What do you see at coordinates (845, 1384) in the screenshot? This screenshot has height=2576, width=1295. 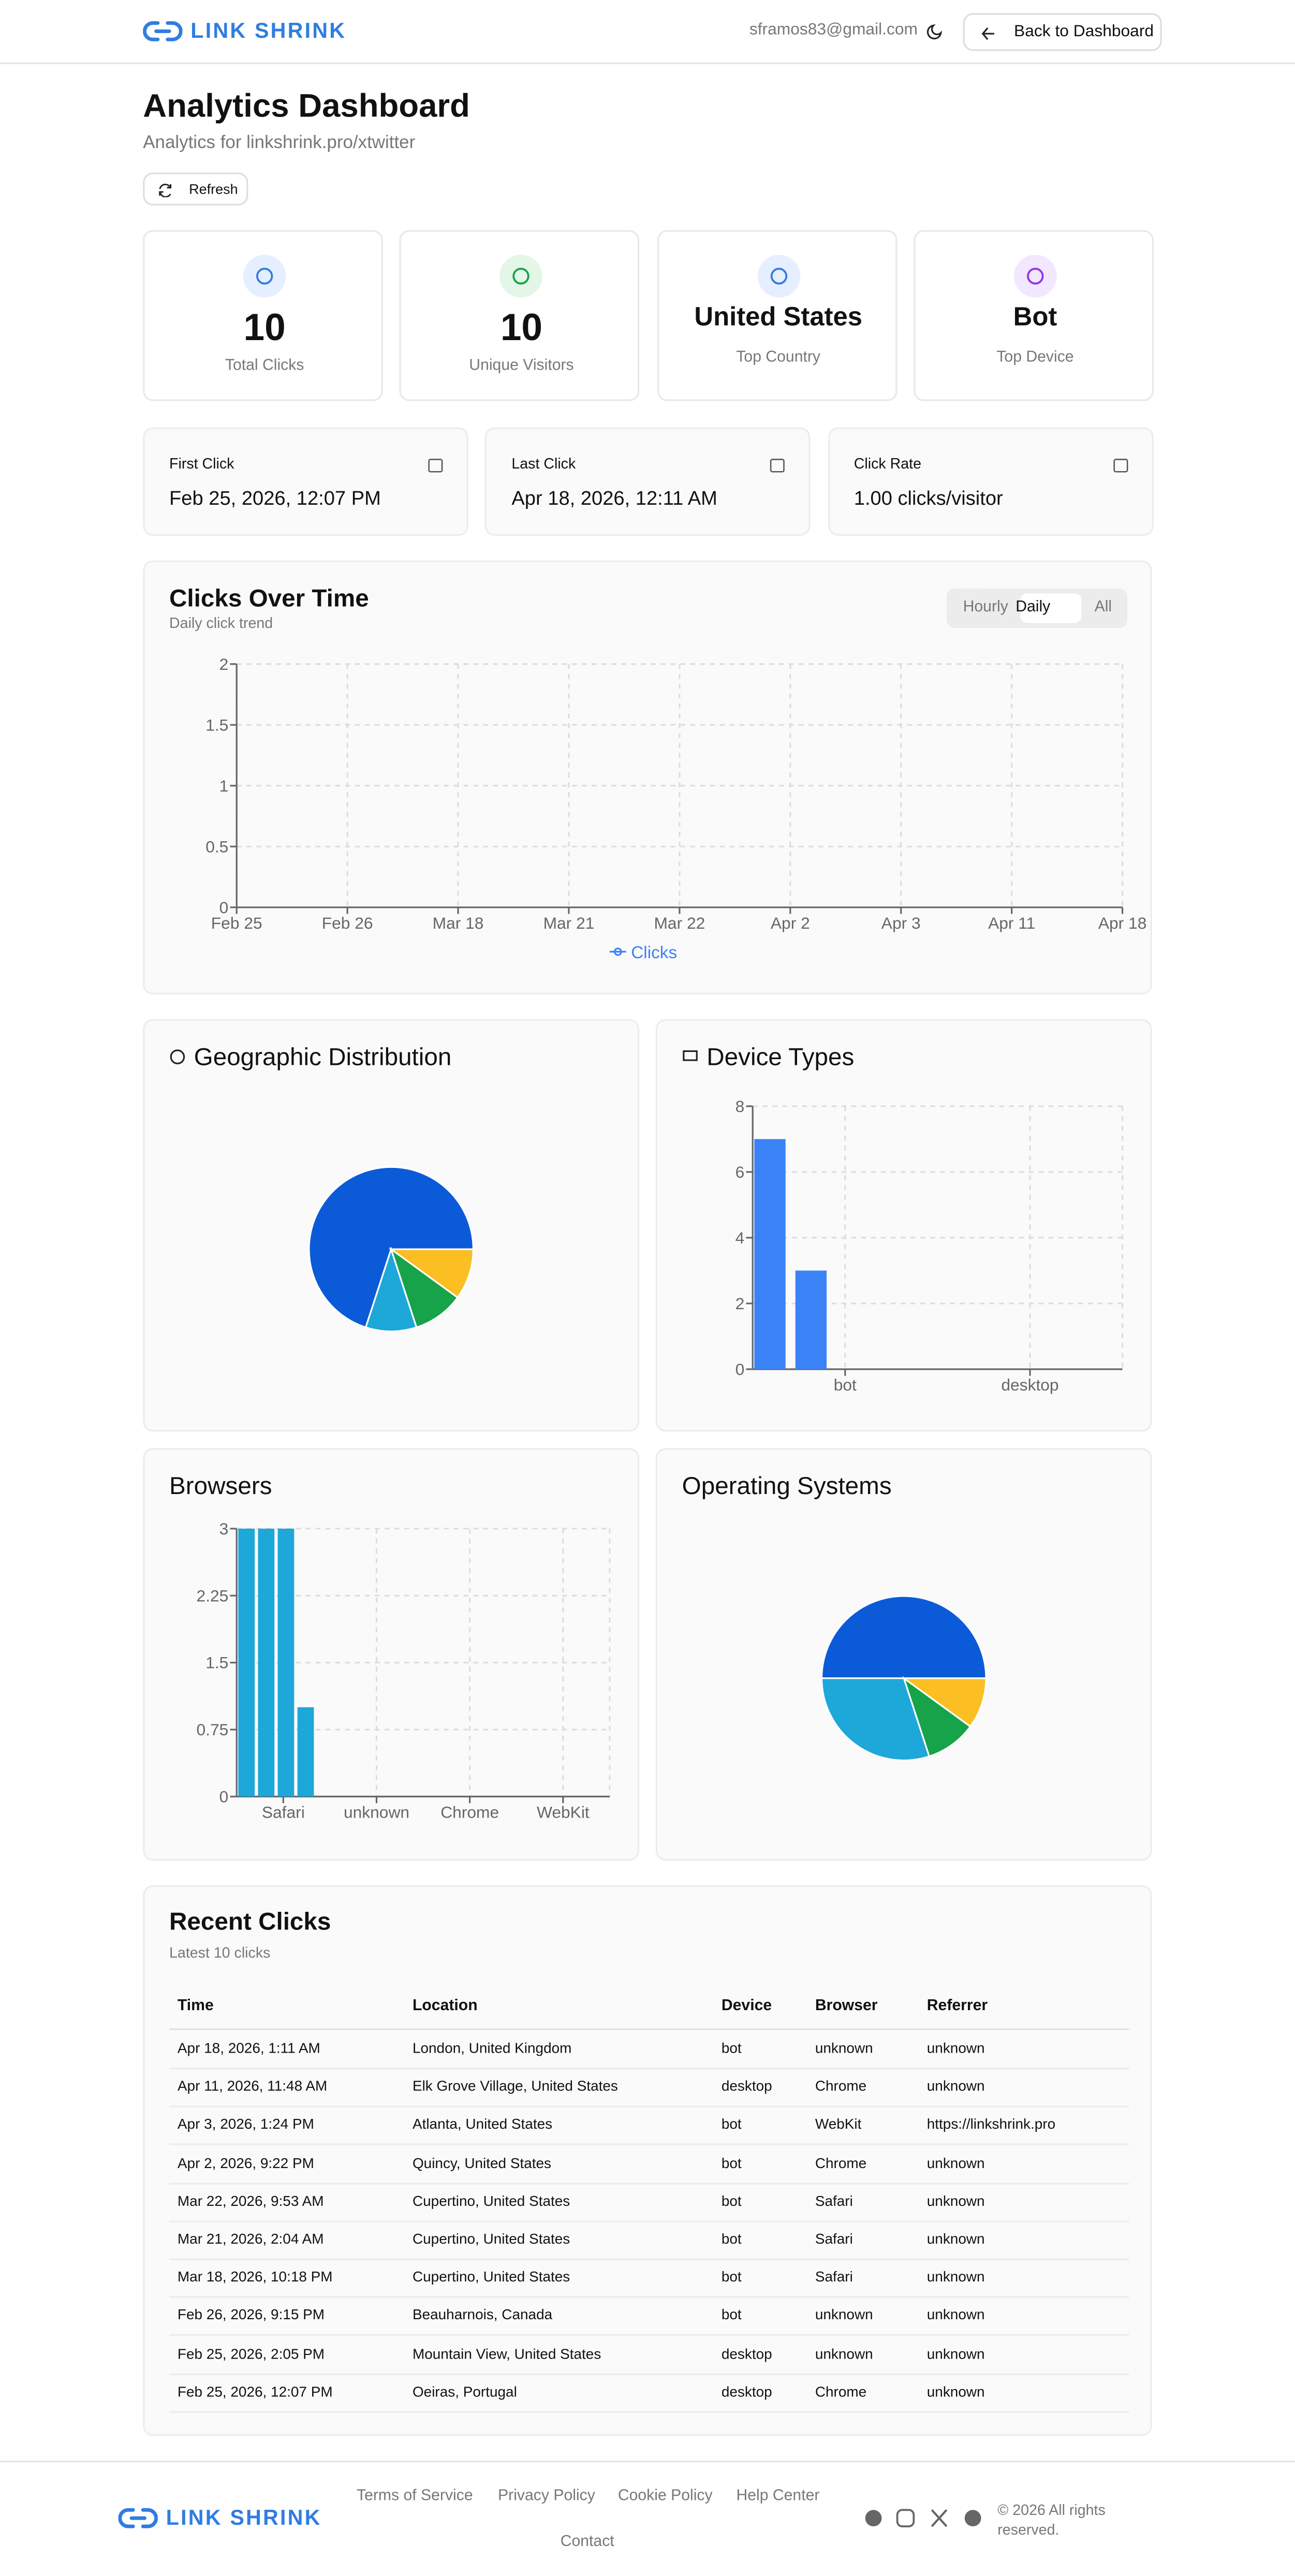 I see `x-tick-label: bot` at bounding box center [845, 1384].